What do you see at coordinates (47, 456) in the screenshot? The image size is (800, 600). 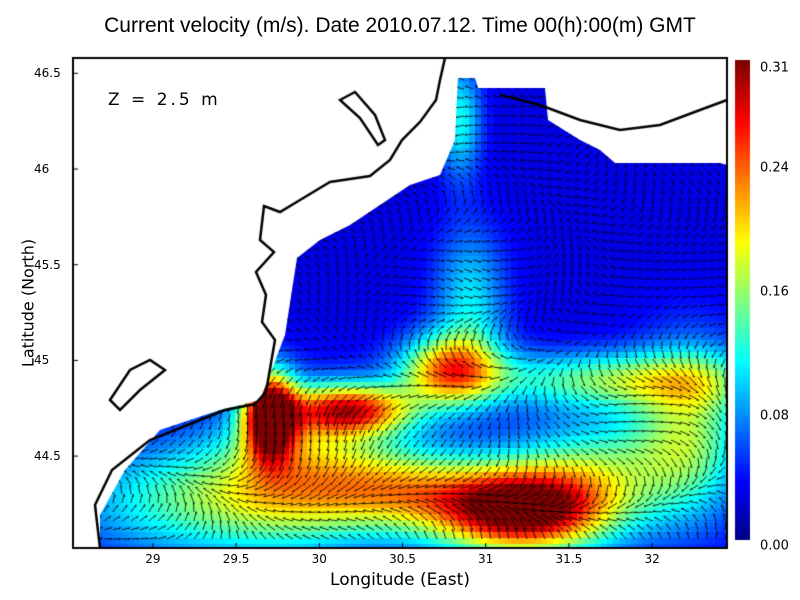 I see `y-tick-label: 44.5` at bounding box center [47, 456].